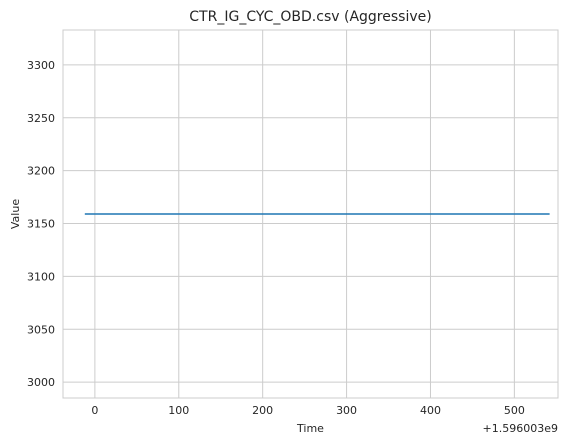  Describe the element at coordinates (520, 428) in the screenshot. I see `x-axis-offset-label: +1.596003e9` at that location.